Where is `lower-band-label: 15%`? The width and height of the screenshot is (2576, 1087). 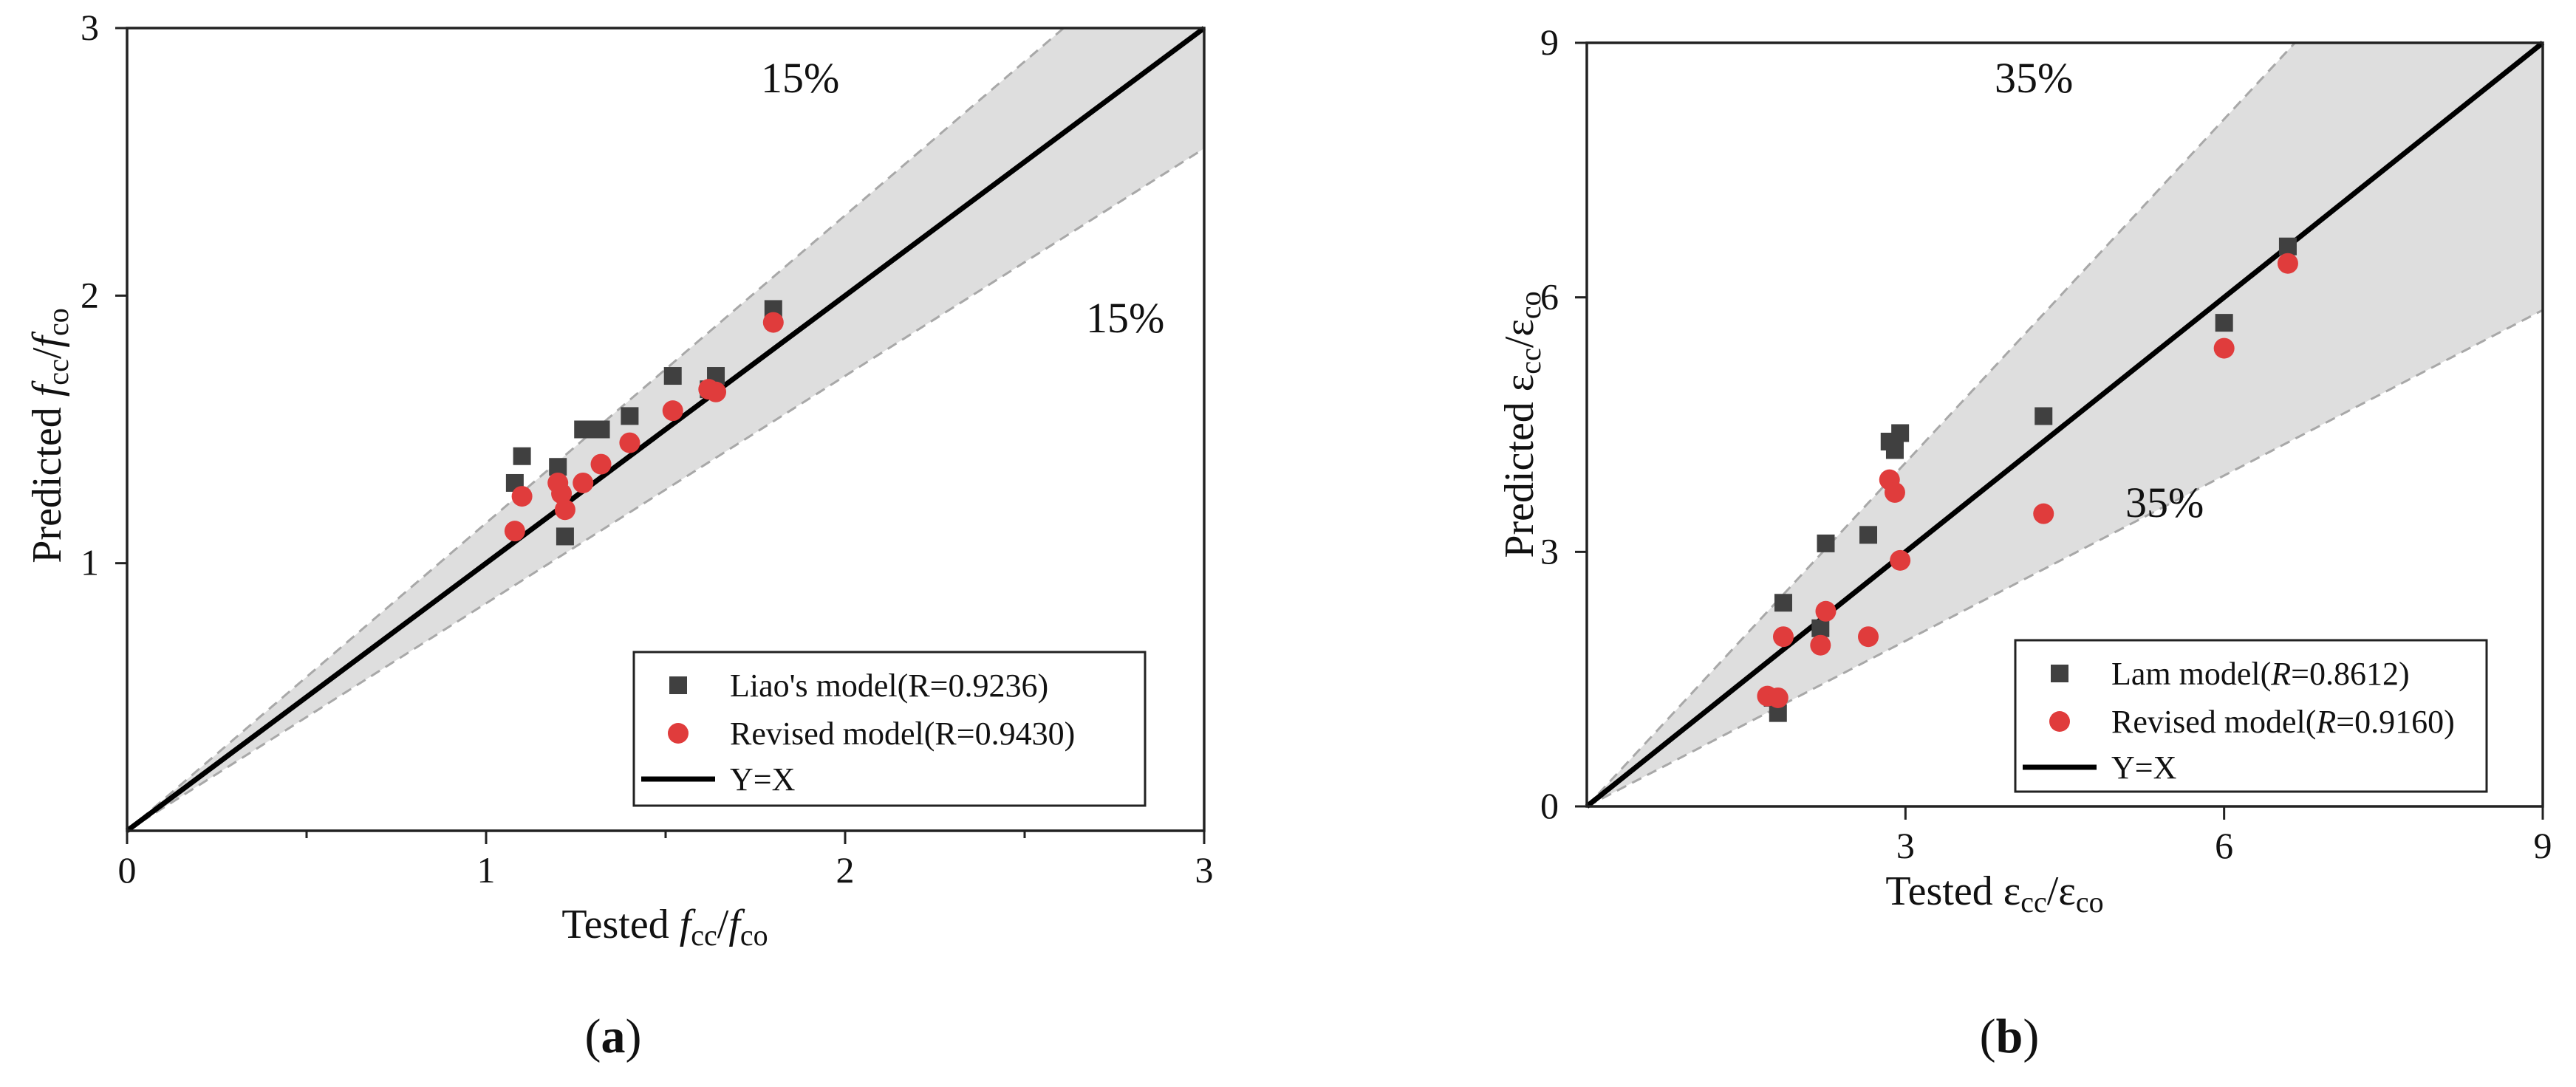 lower-band-label: 15% is located at coordinates (1125, 318).